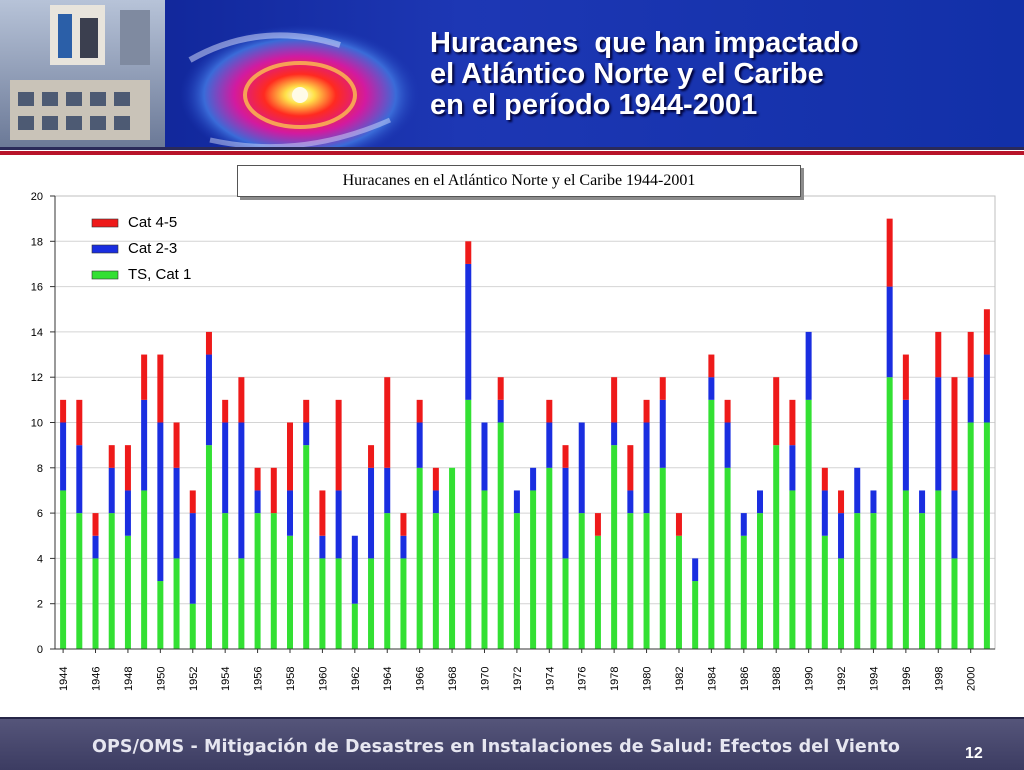  Describe the element at coordinates (874, 679) in the screenshot. I see `x-tick-label: 1994` at that location.